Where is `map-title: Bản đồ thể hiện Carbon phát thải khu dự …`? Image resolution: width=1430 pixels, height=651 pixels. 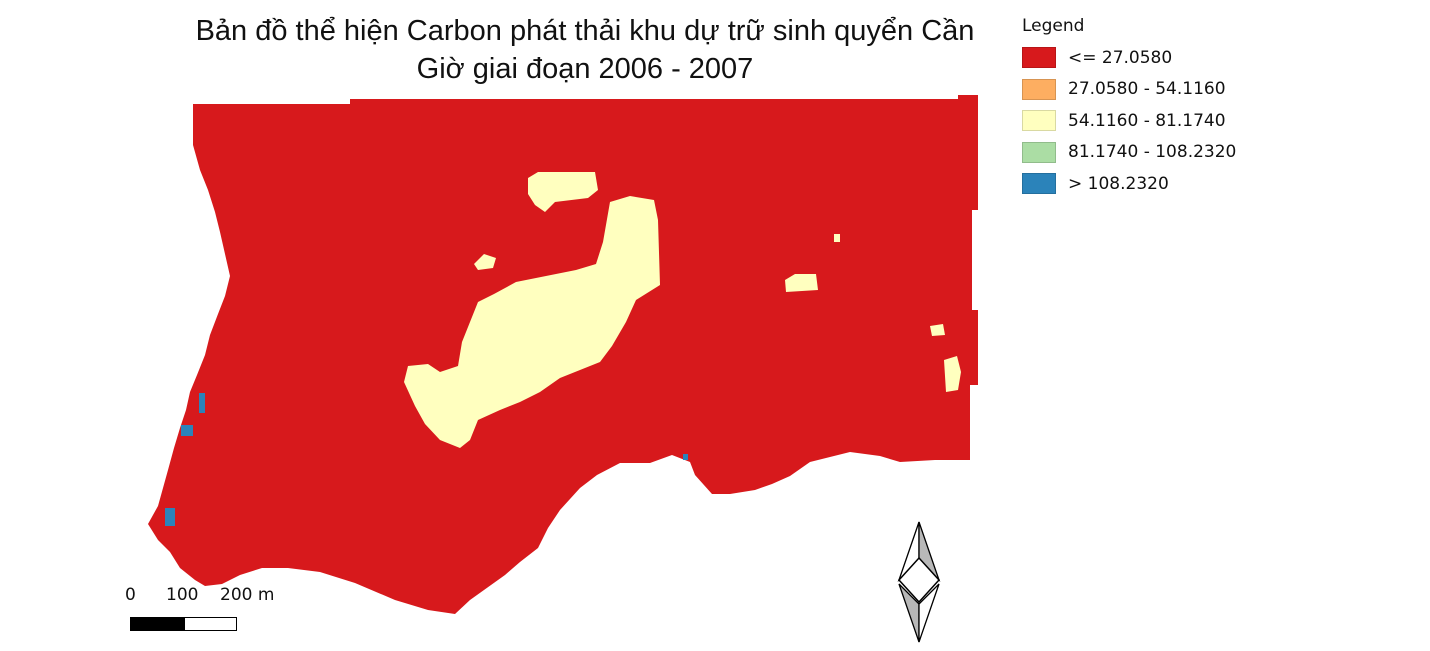 map-title: Bản đồ thể hiện Carbon phát thải khu dự … is located at coordinates (585, 50).